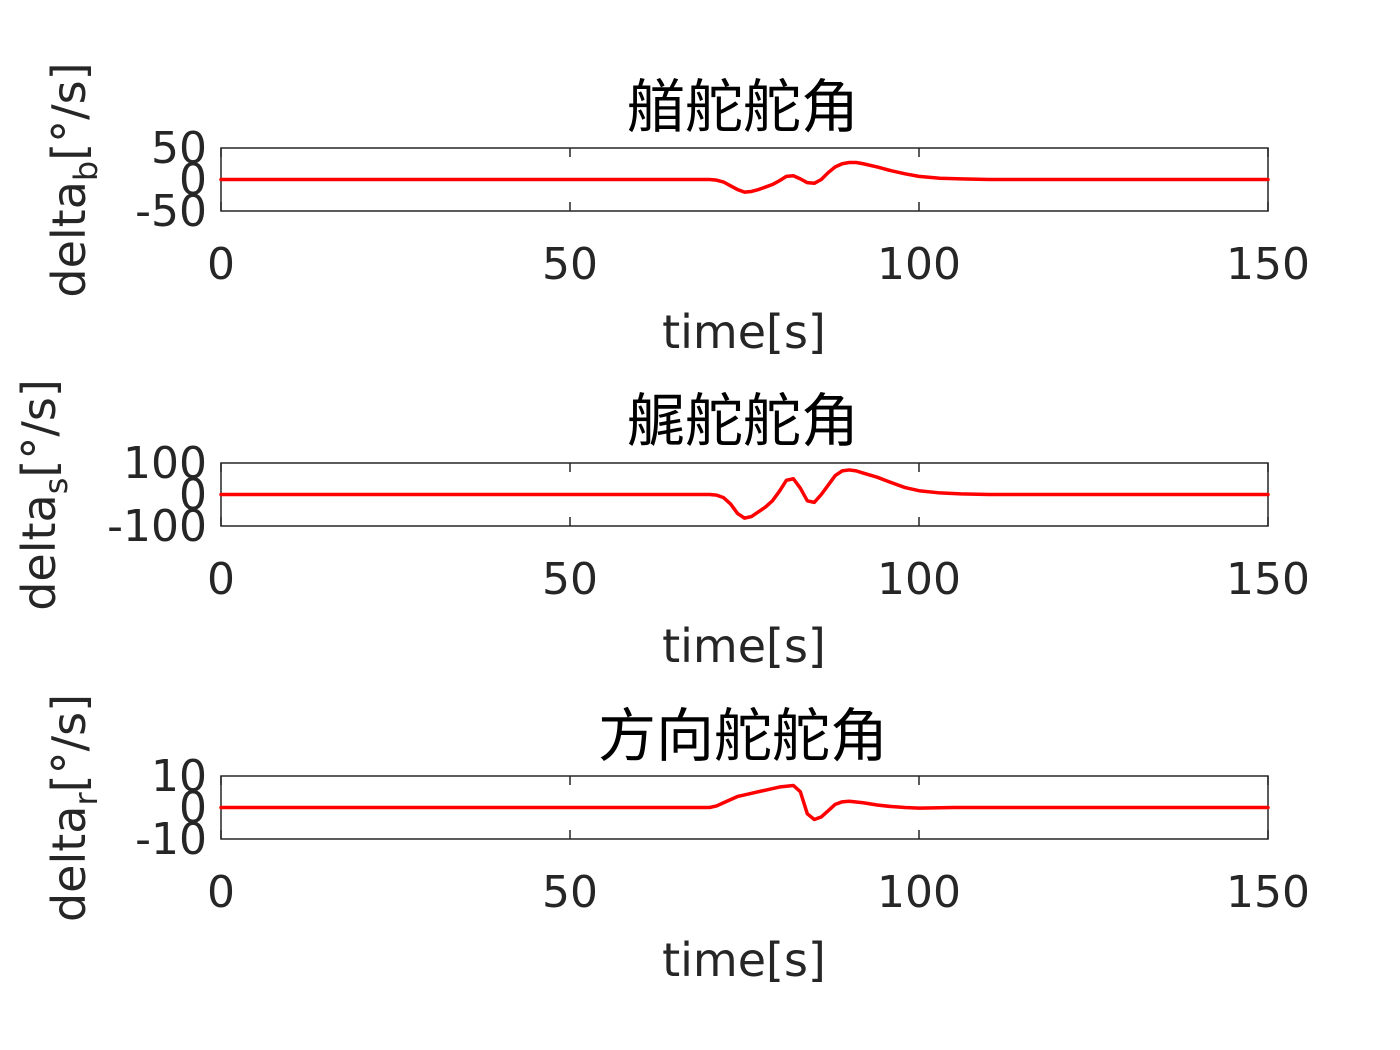  What do you see at coordinates (171, 211) in the screenshot?
I see `y-tick-label: -50` at bounding box center [171, 211].